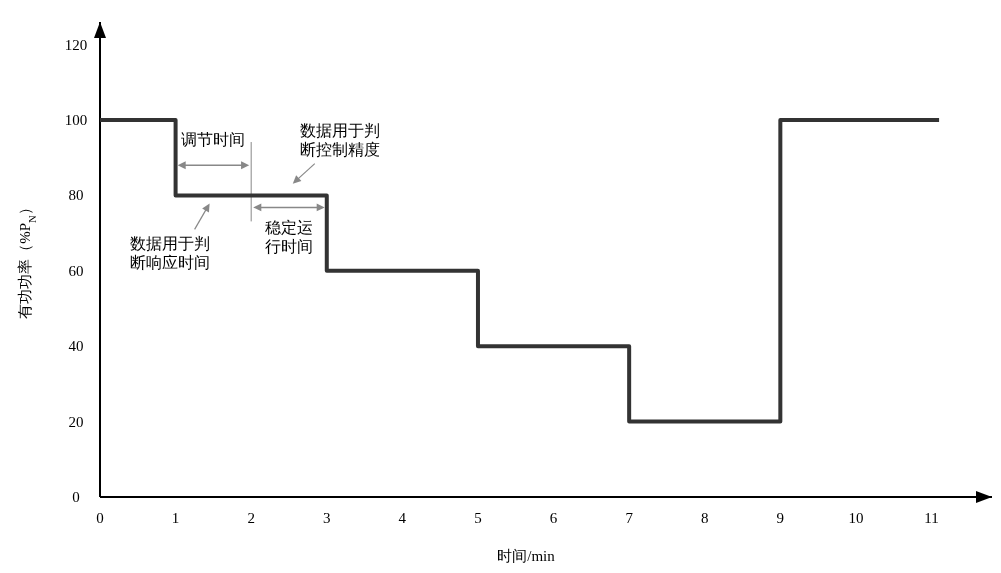  Describe the element at coordinates (402, 518) in the screenshot. I see `x-tick-label: 4` at that location.